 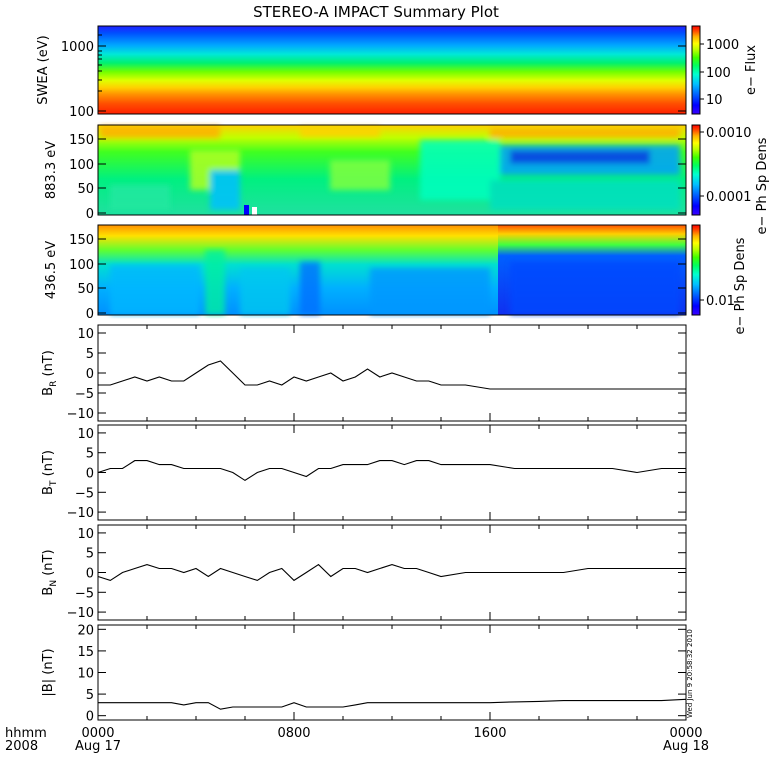 What do you see at coordinates (81, 265) in the screenshot?
I see `h436-ytick-100: 100` at bounding box center [81, 265].